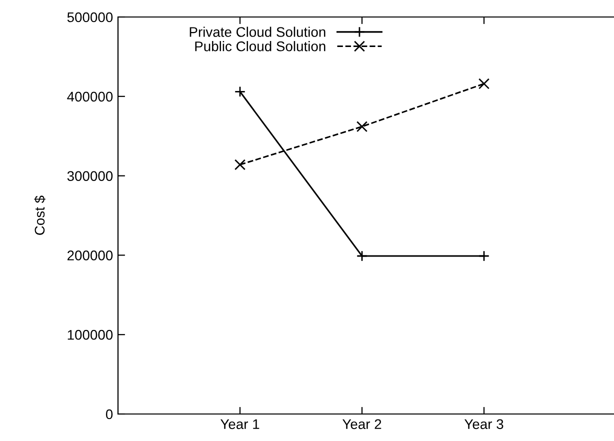  I want to click on y-axis-title: Cost $, so click(40, 215).